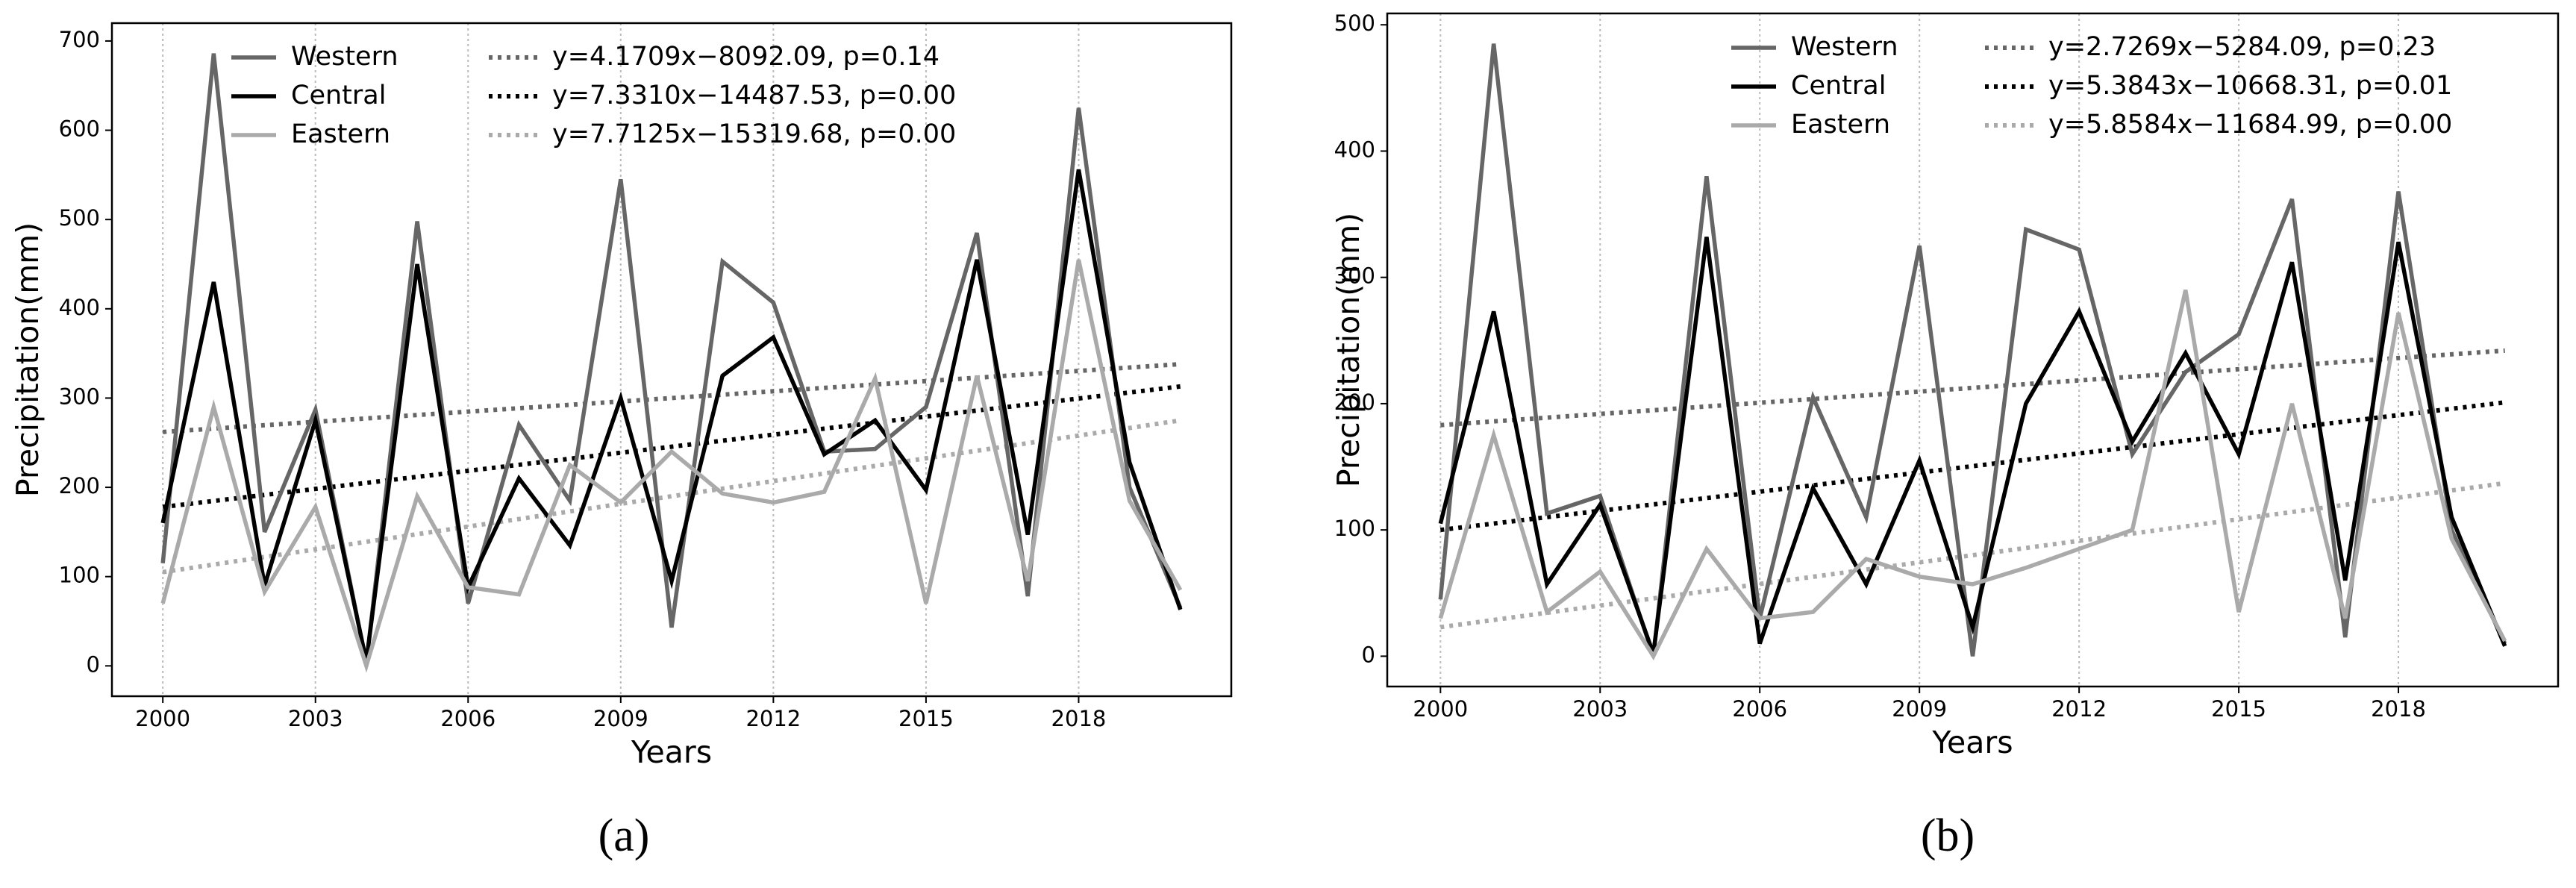 This screenshot has height=888, width=2576. What do you see at coordinates (746, 57) in the screenshot?
I see `legend-label: y=4.1709x−8092.09, p=0.14` at bounding box center [746, 57].